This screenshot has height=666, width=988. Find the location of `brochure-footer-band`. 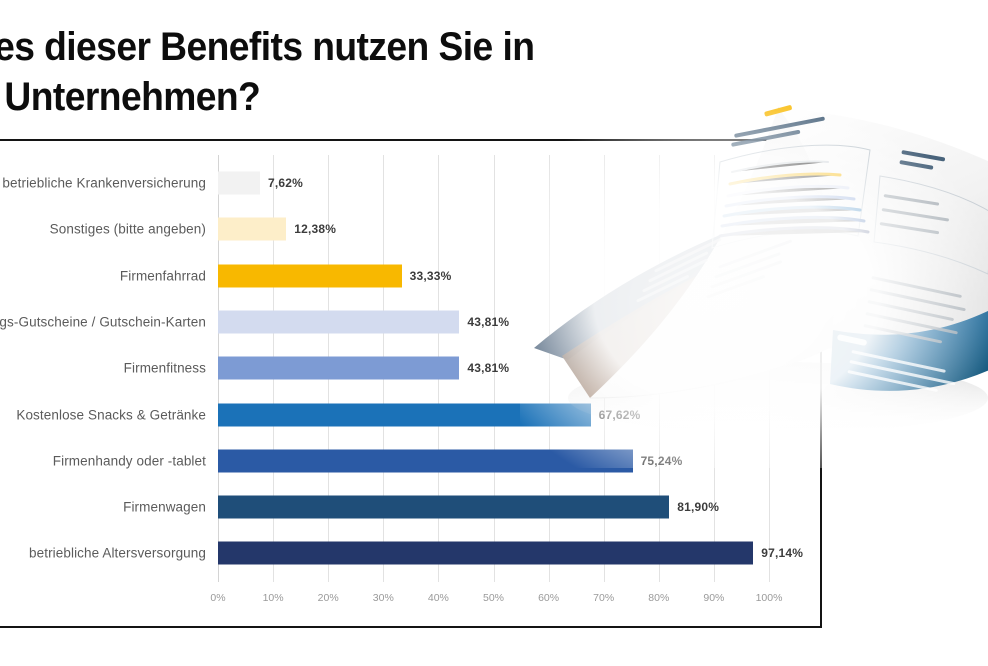

brochure-footer-band is located at coordinates (909, 350).